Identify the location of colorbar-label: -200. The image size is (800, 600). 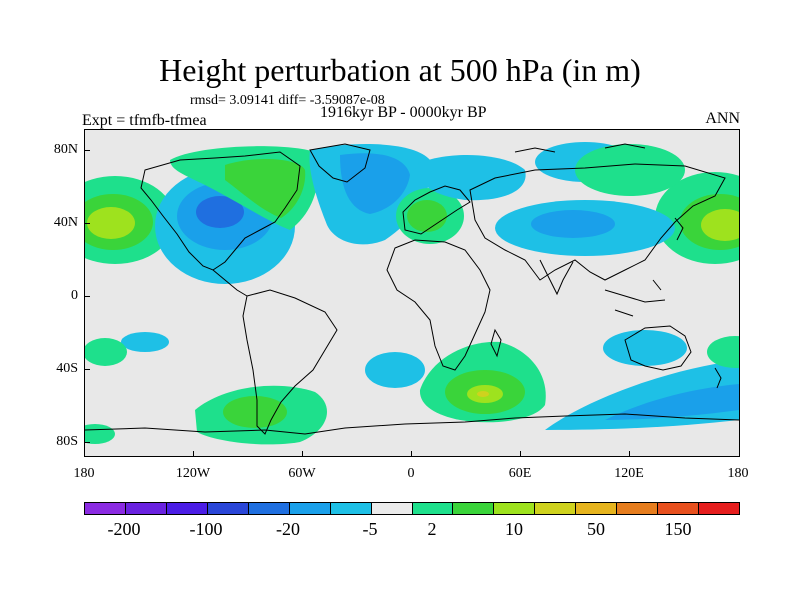
(124, 529).